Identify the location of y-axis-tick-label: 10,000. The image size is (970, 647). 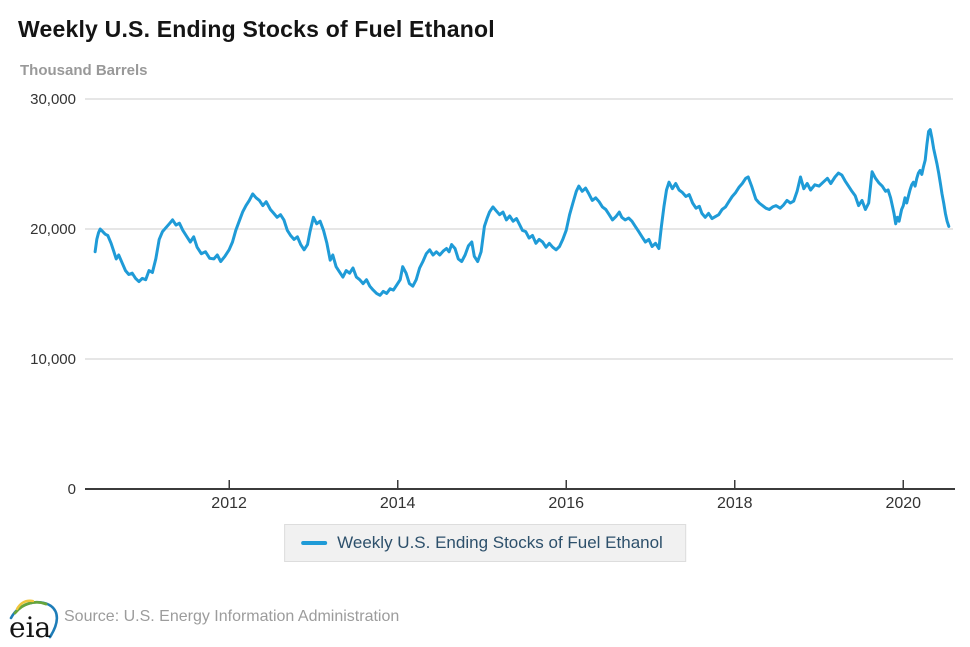
(53, 359).